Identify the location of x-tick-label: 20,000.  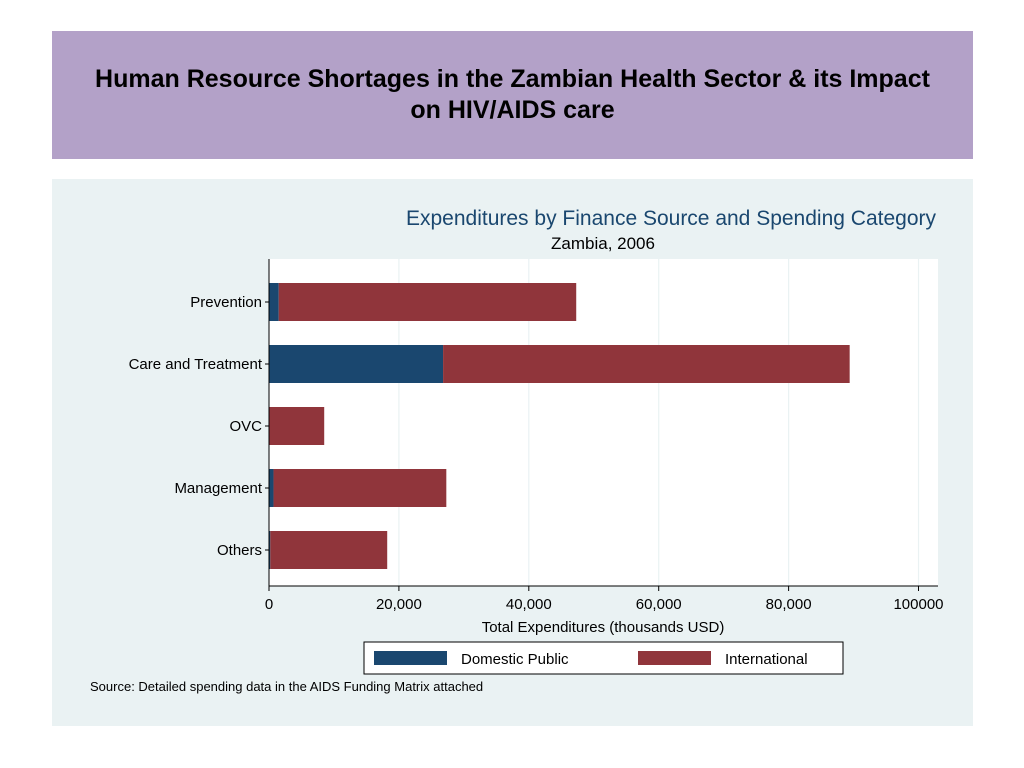
(399, 604).